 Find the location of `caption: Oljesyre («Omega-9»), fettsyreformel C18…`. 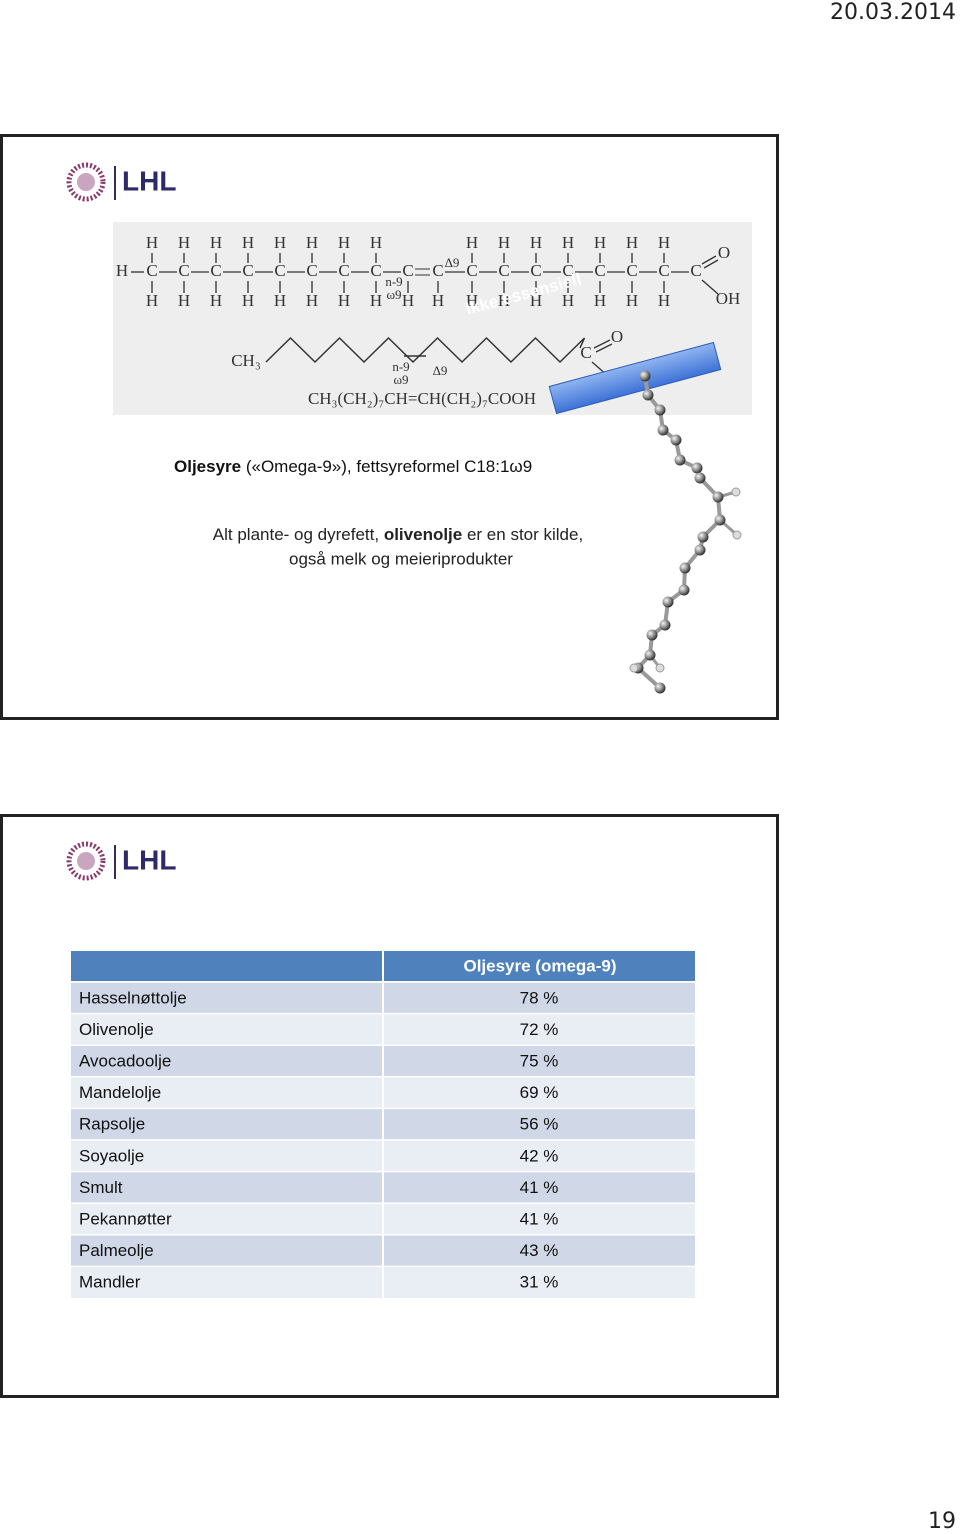

caption: Oljesyre («Omega-9»), fettsyreformel C18… is located at coordinates (353, 466).